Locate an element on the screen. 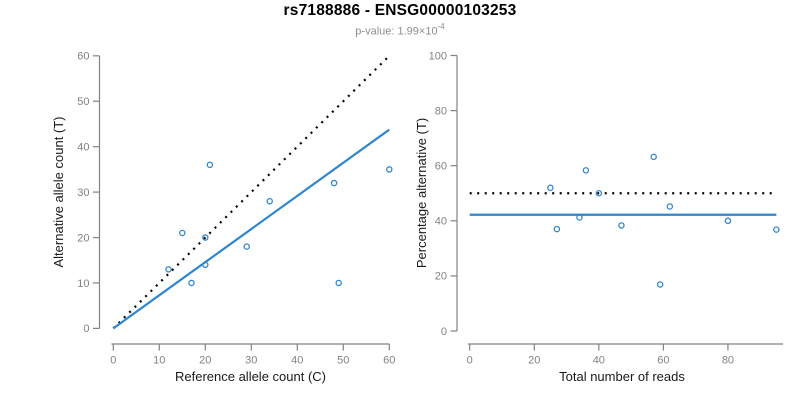  pvalue-text: p-value: 1.99×10 is located at coordinates (396, 31).